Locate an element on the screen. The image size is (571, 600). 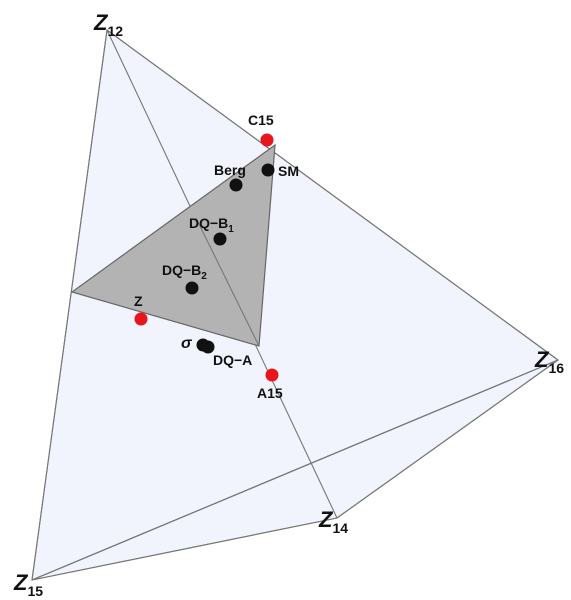
label-dqa: DQ−A is located at coordinates (232, 360).